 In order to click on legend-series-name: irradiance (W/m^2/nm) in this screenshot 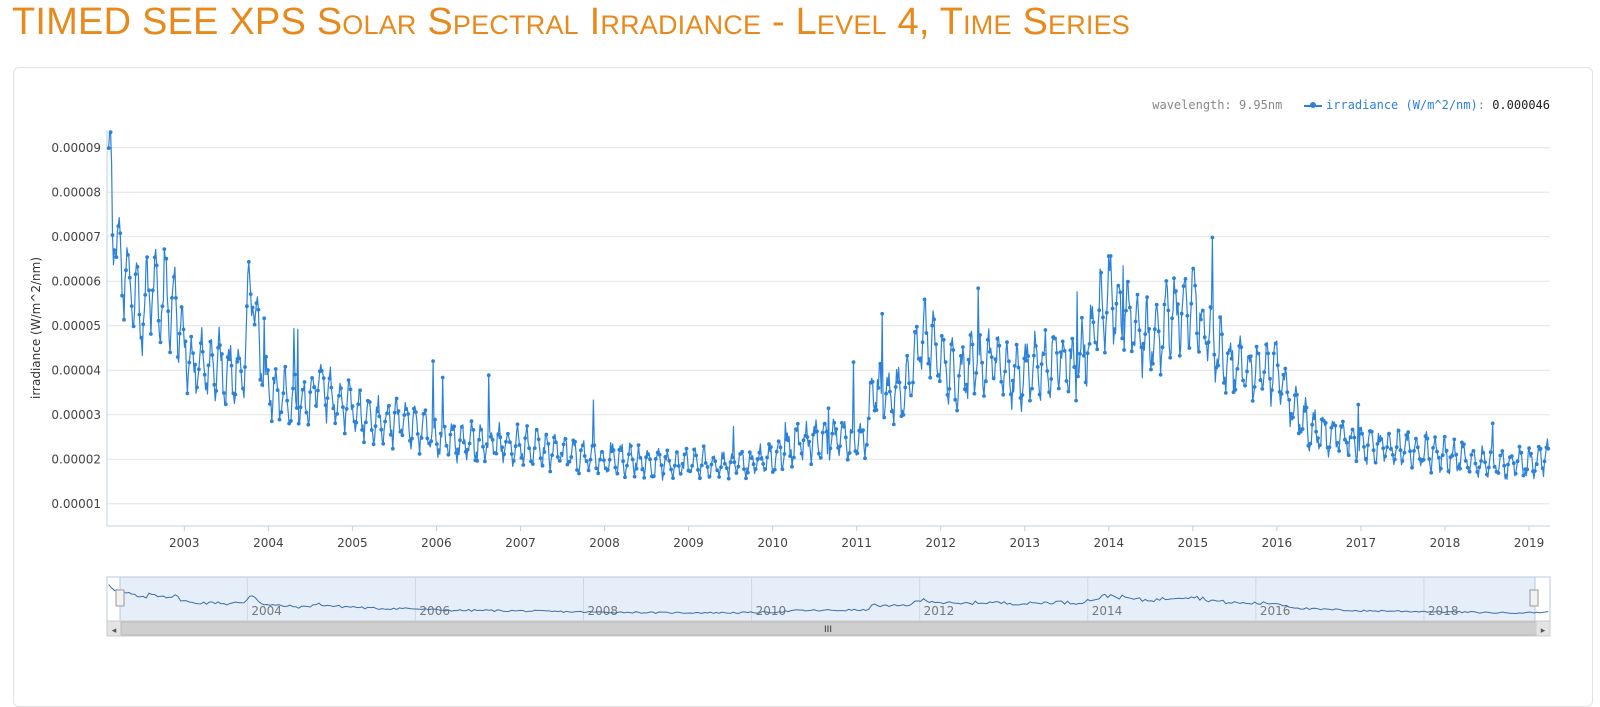, I will do `click(1402, 105)`.